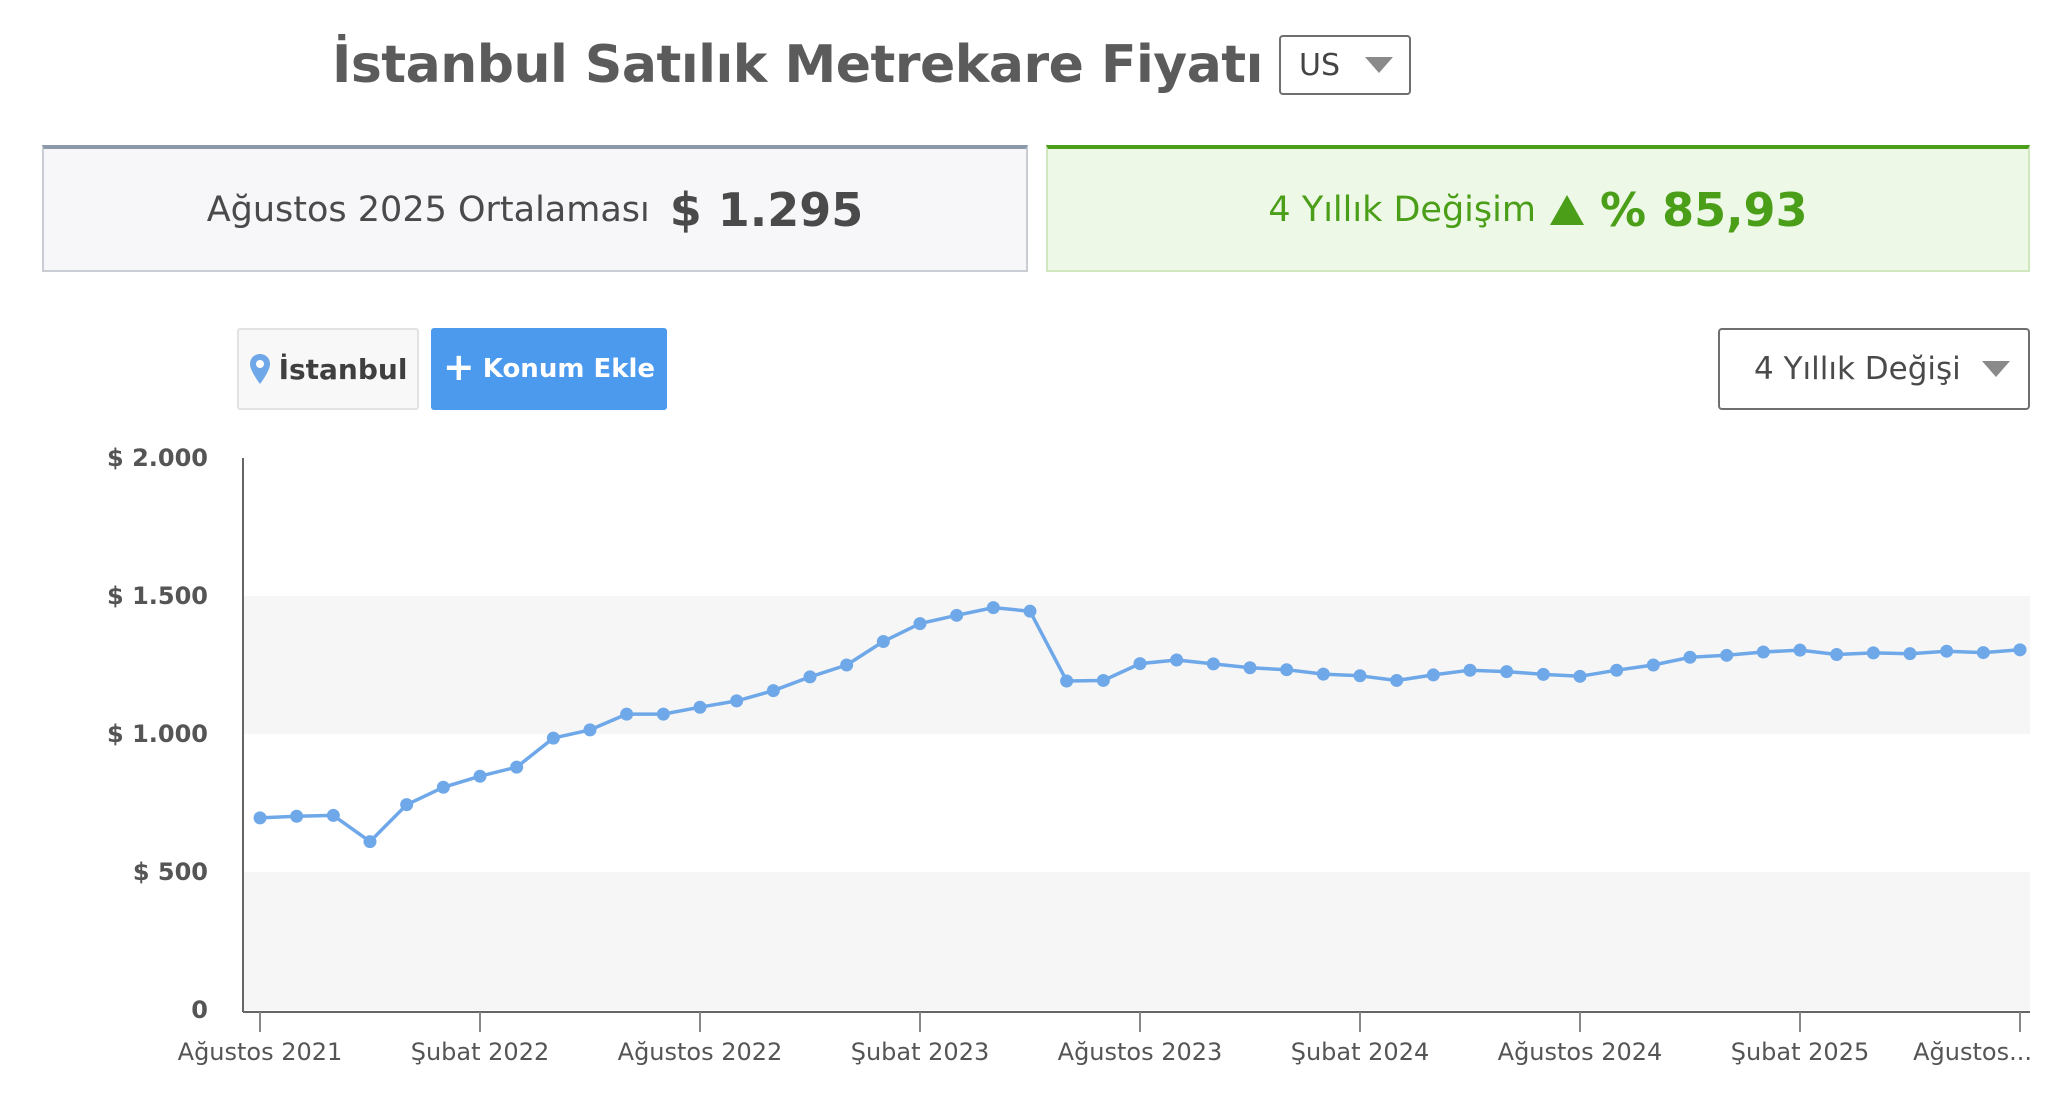  I want to click on average-value: $ 1.295, so click(766, 209).